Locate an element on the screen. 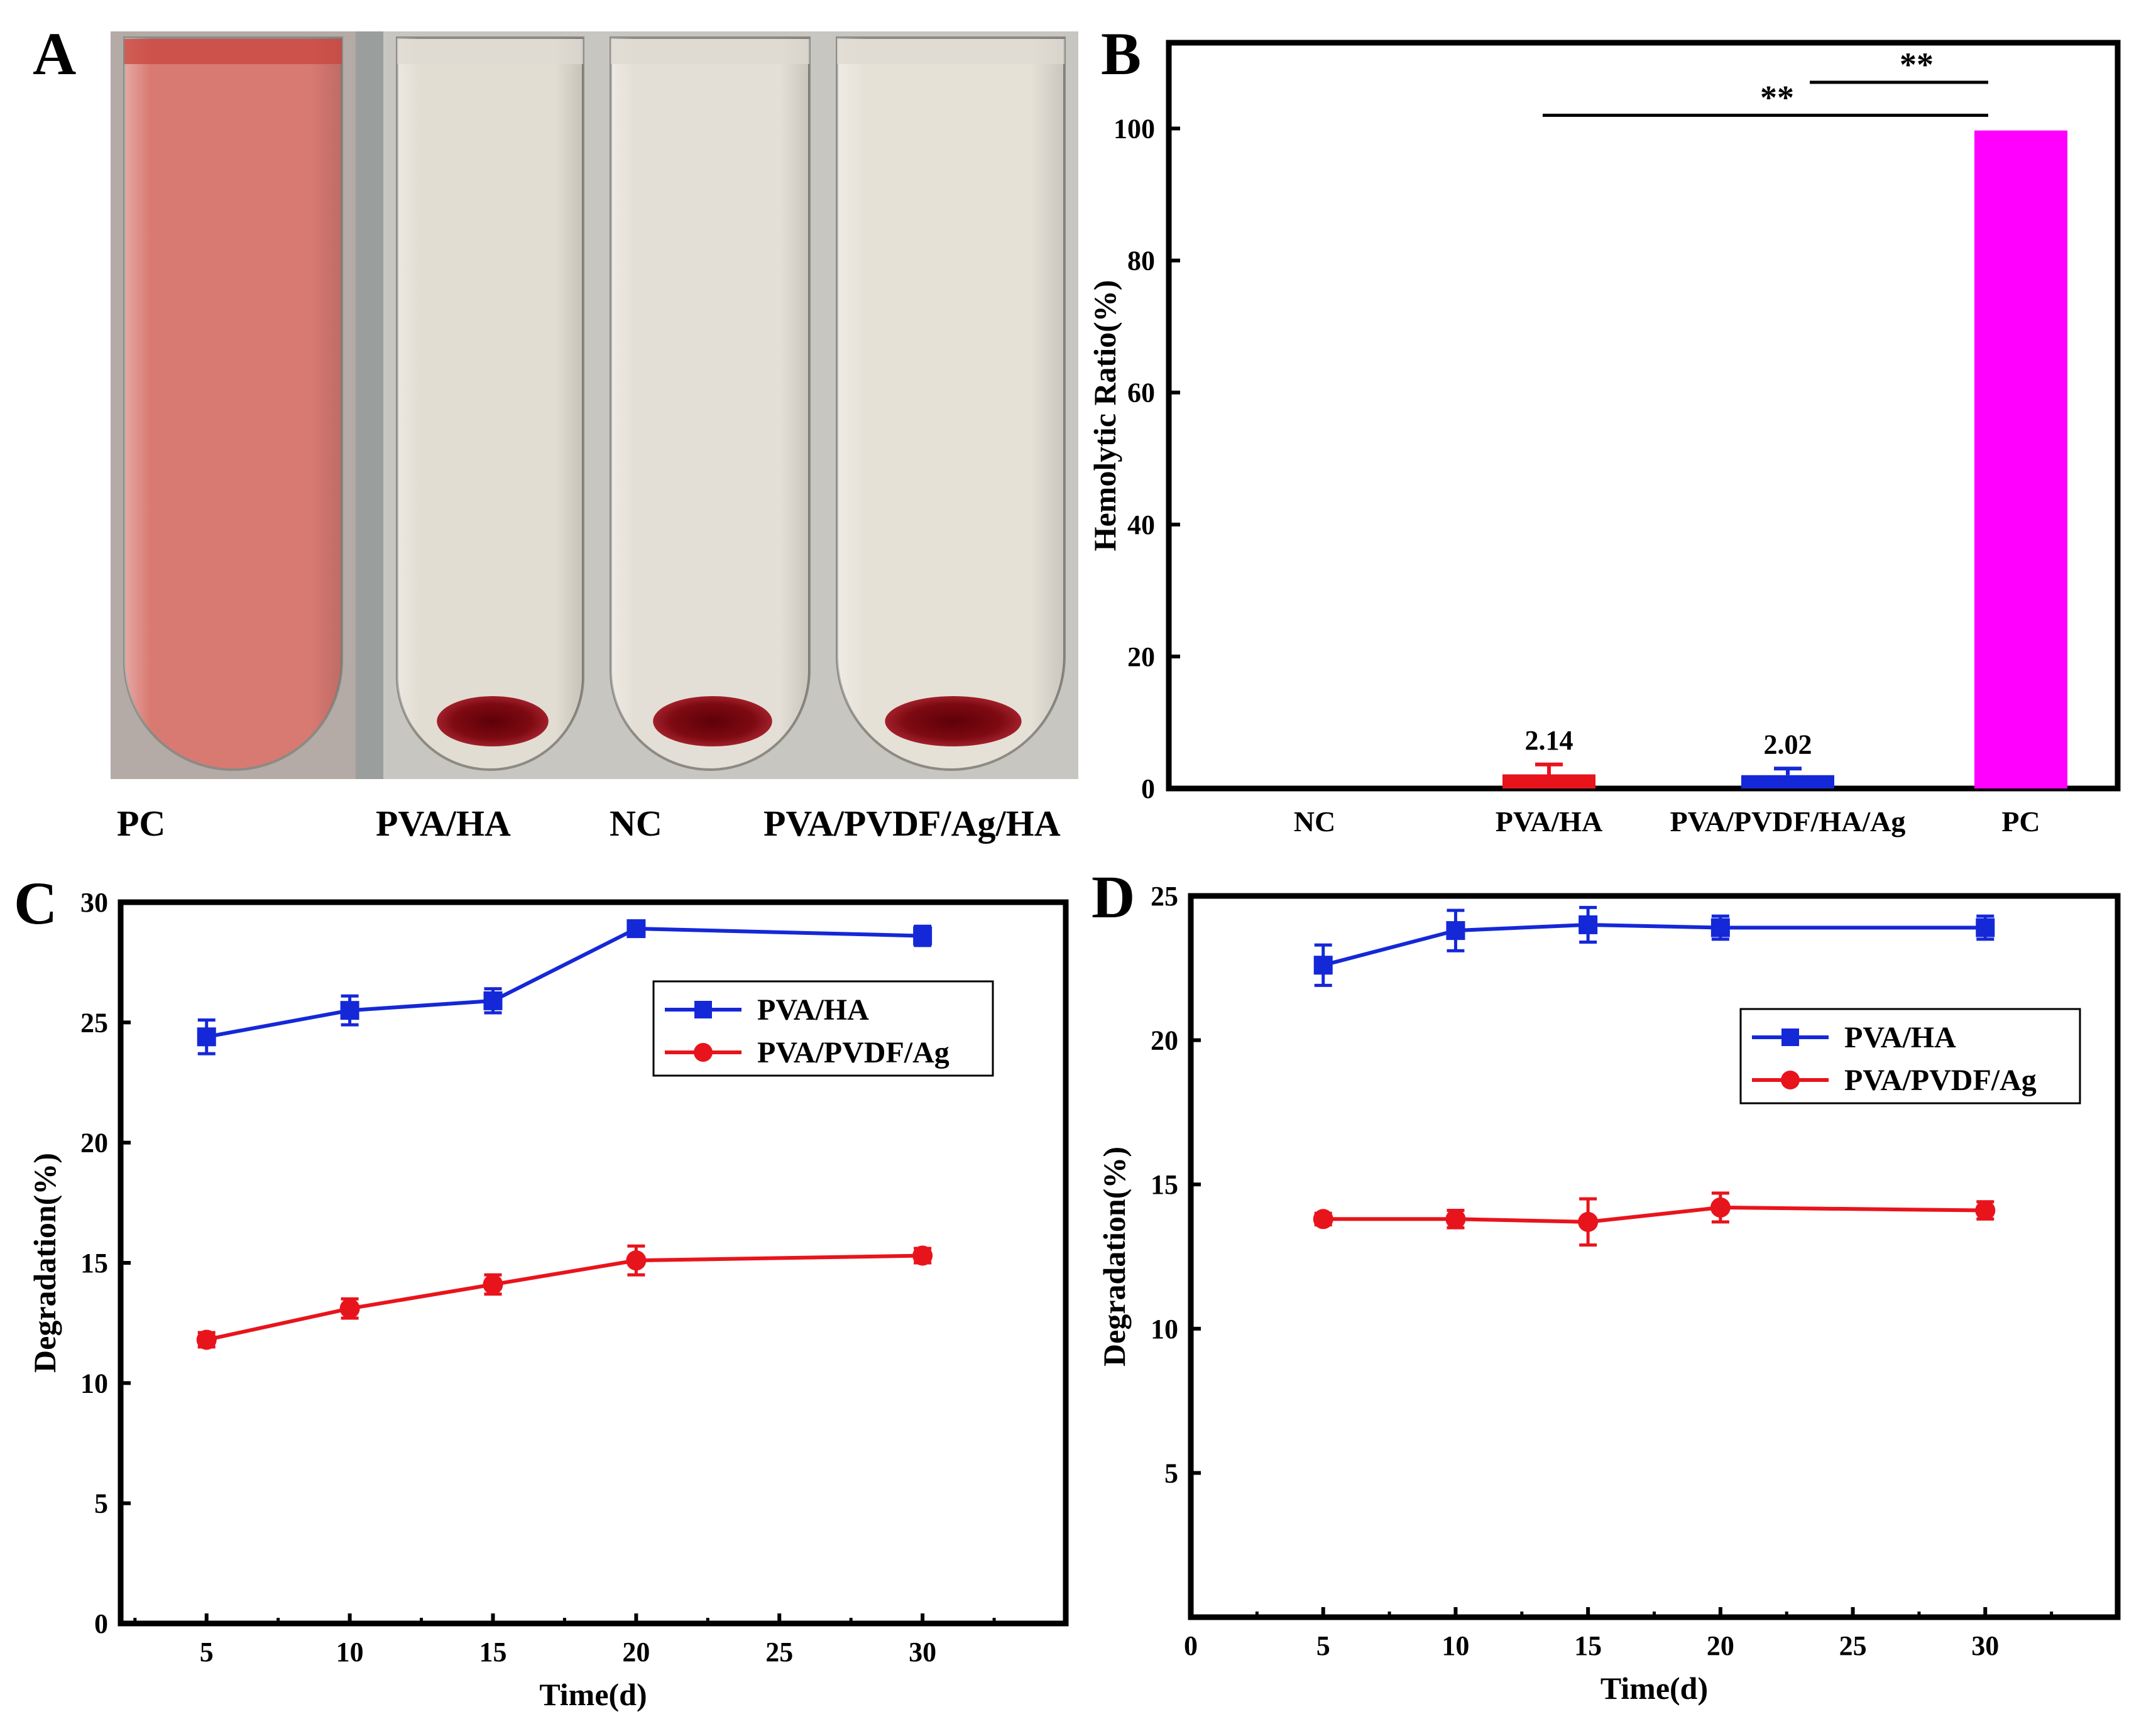  panel-d-legend-label-pva-pvdf-ag: PVA/PVDF/Ag is located at coordinates (1940, 1080).